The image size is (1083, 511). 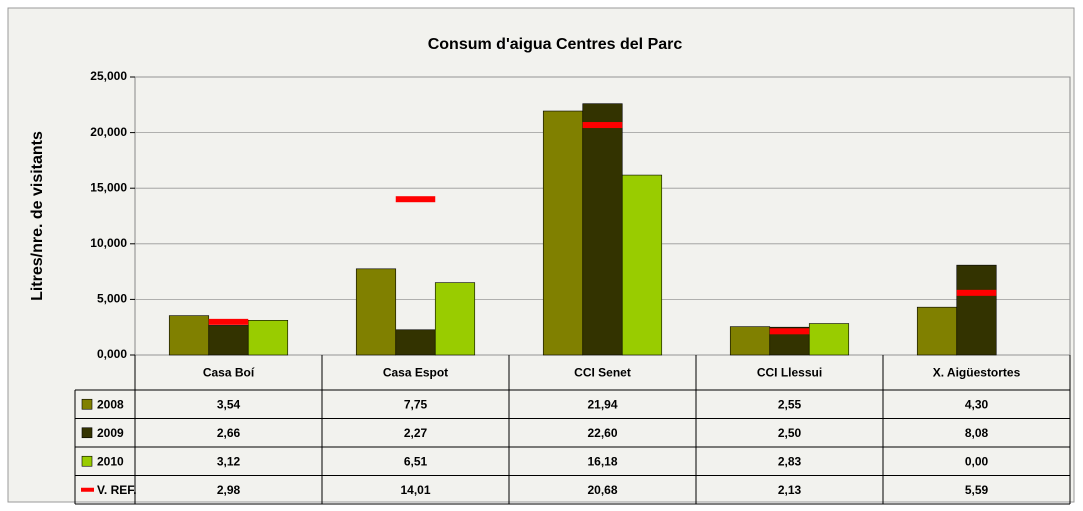 What do you see at coordinates (977, 433) in the screenshot?
I see `table-cell: 8,08` at bounding box center [977, 433].